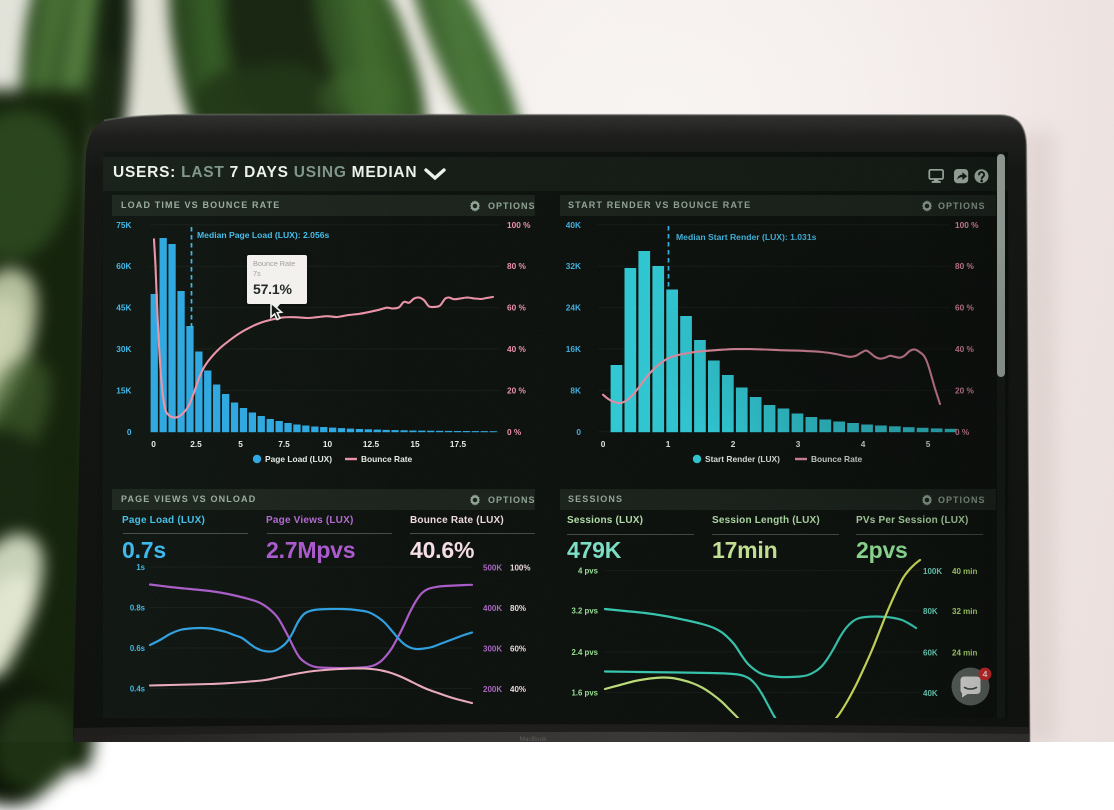 This screenshot has height=810, width=1114. I want to click on svg-text: 4 pvs, so click(588, 571).